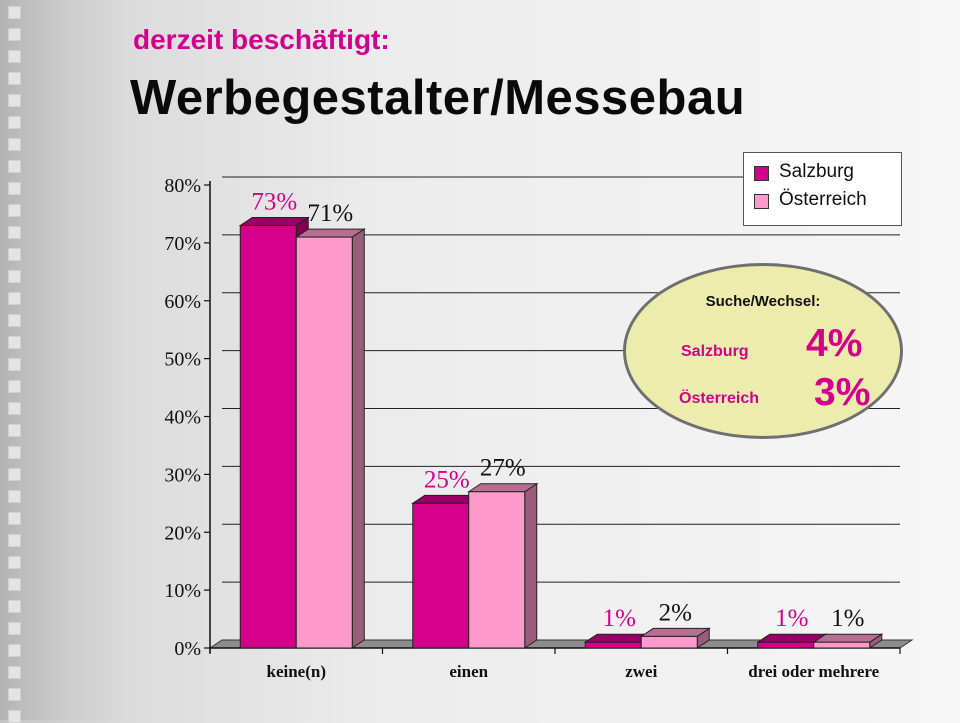  What do you see at coordinates (261, 39) in the screenshot?
I see `slide-subtitle: derzeit beschäftigt:` at bounding box center [261, 39].